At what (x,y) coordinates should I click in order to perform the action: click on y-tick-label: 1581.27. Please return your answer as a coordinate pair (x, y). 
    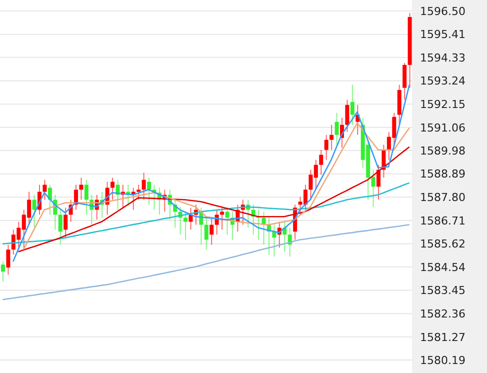
    Looking at the image, I should click on (443, 337).